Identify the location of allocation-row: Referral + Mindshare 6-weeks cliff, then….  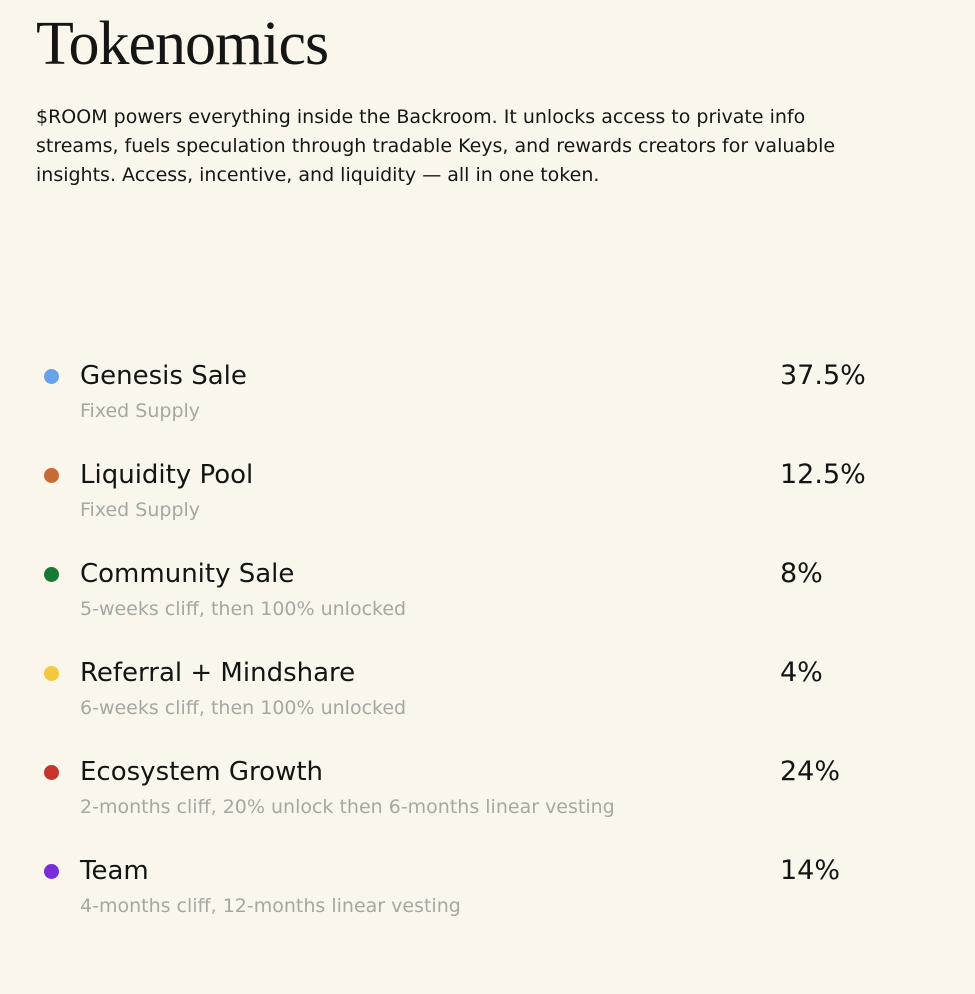
(487, 688).